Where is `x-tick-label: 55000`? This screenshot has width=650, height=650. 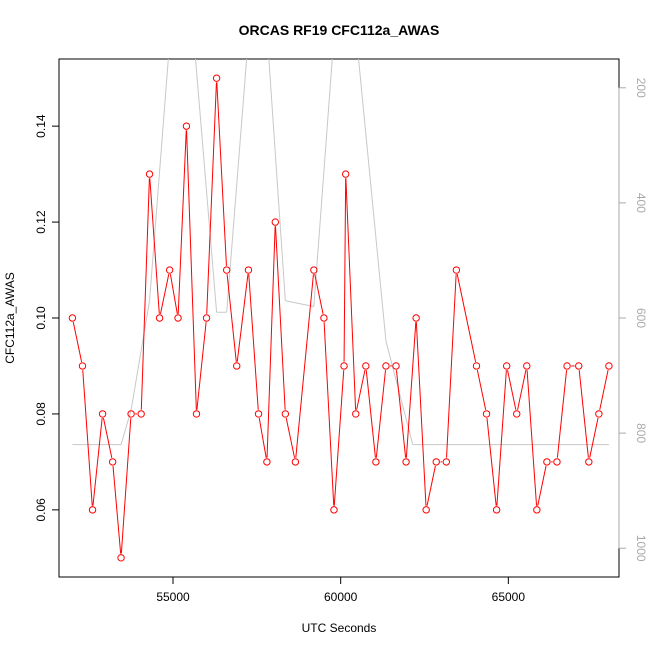
x-tick-label: 55000 is located at coordinates (173, 597).